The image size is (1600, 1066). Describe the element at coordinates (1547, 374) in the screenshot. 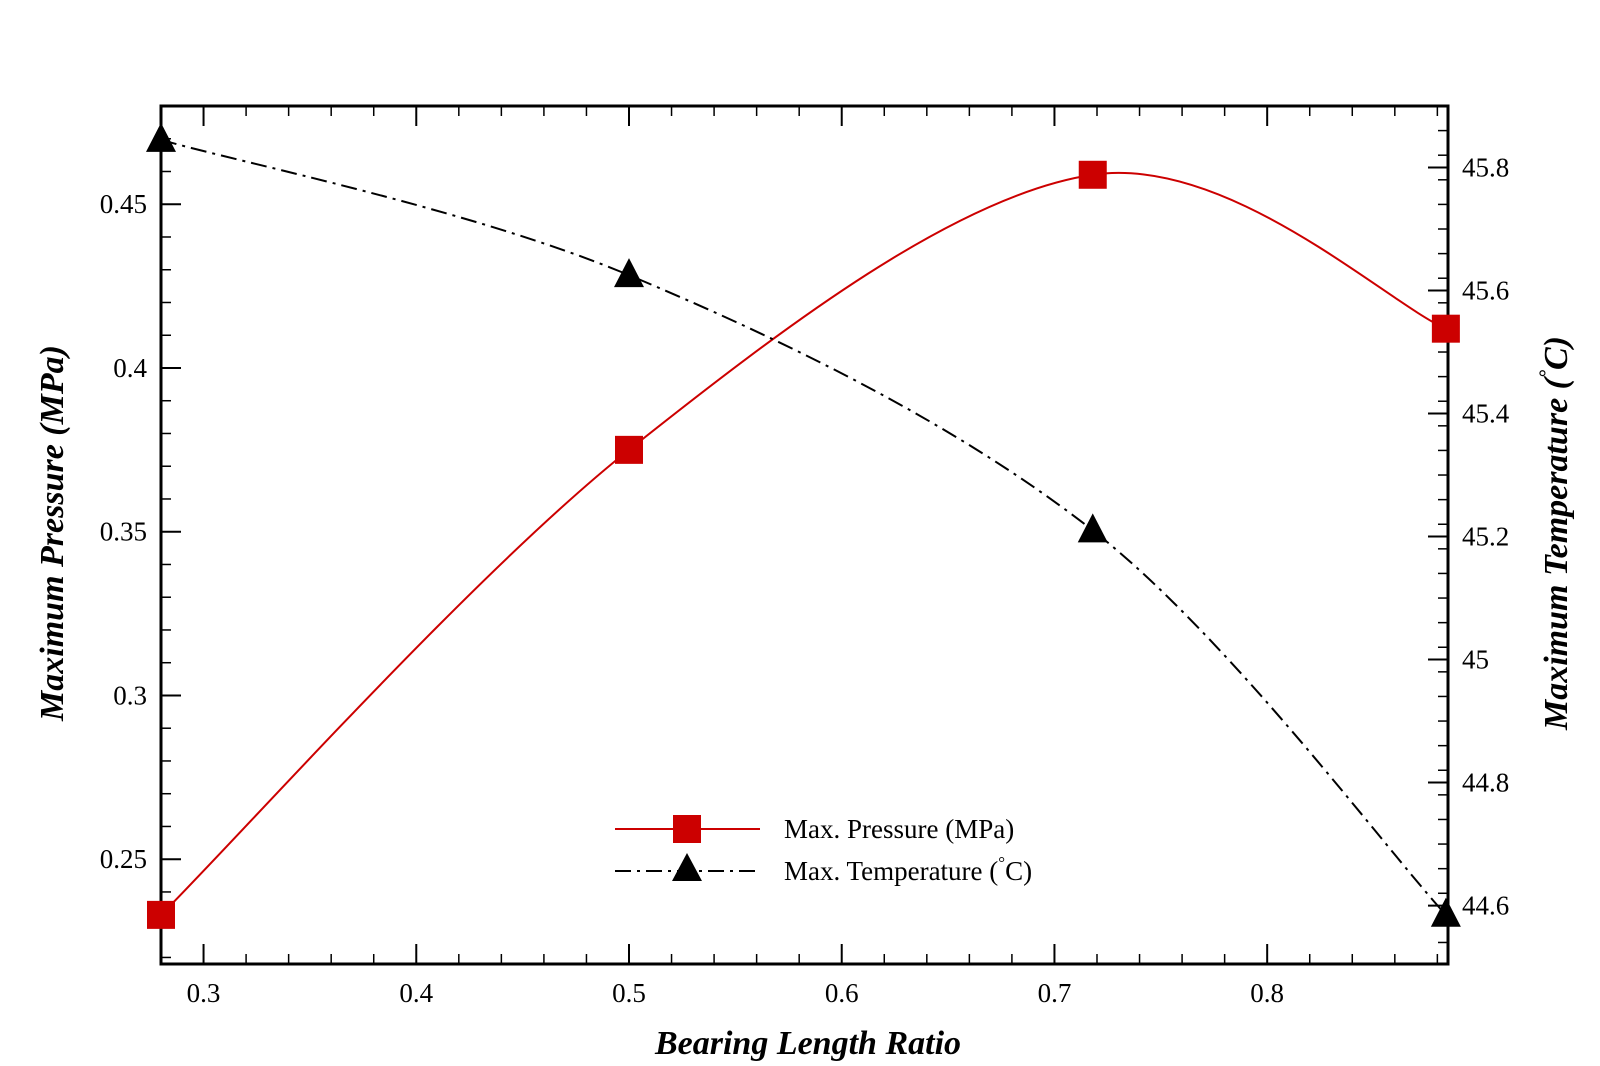

I see `degree-symbol: °` at that location.